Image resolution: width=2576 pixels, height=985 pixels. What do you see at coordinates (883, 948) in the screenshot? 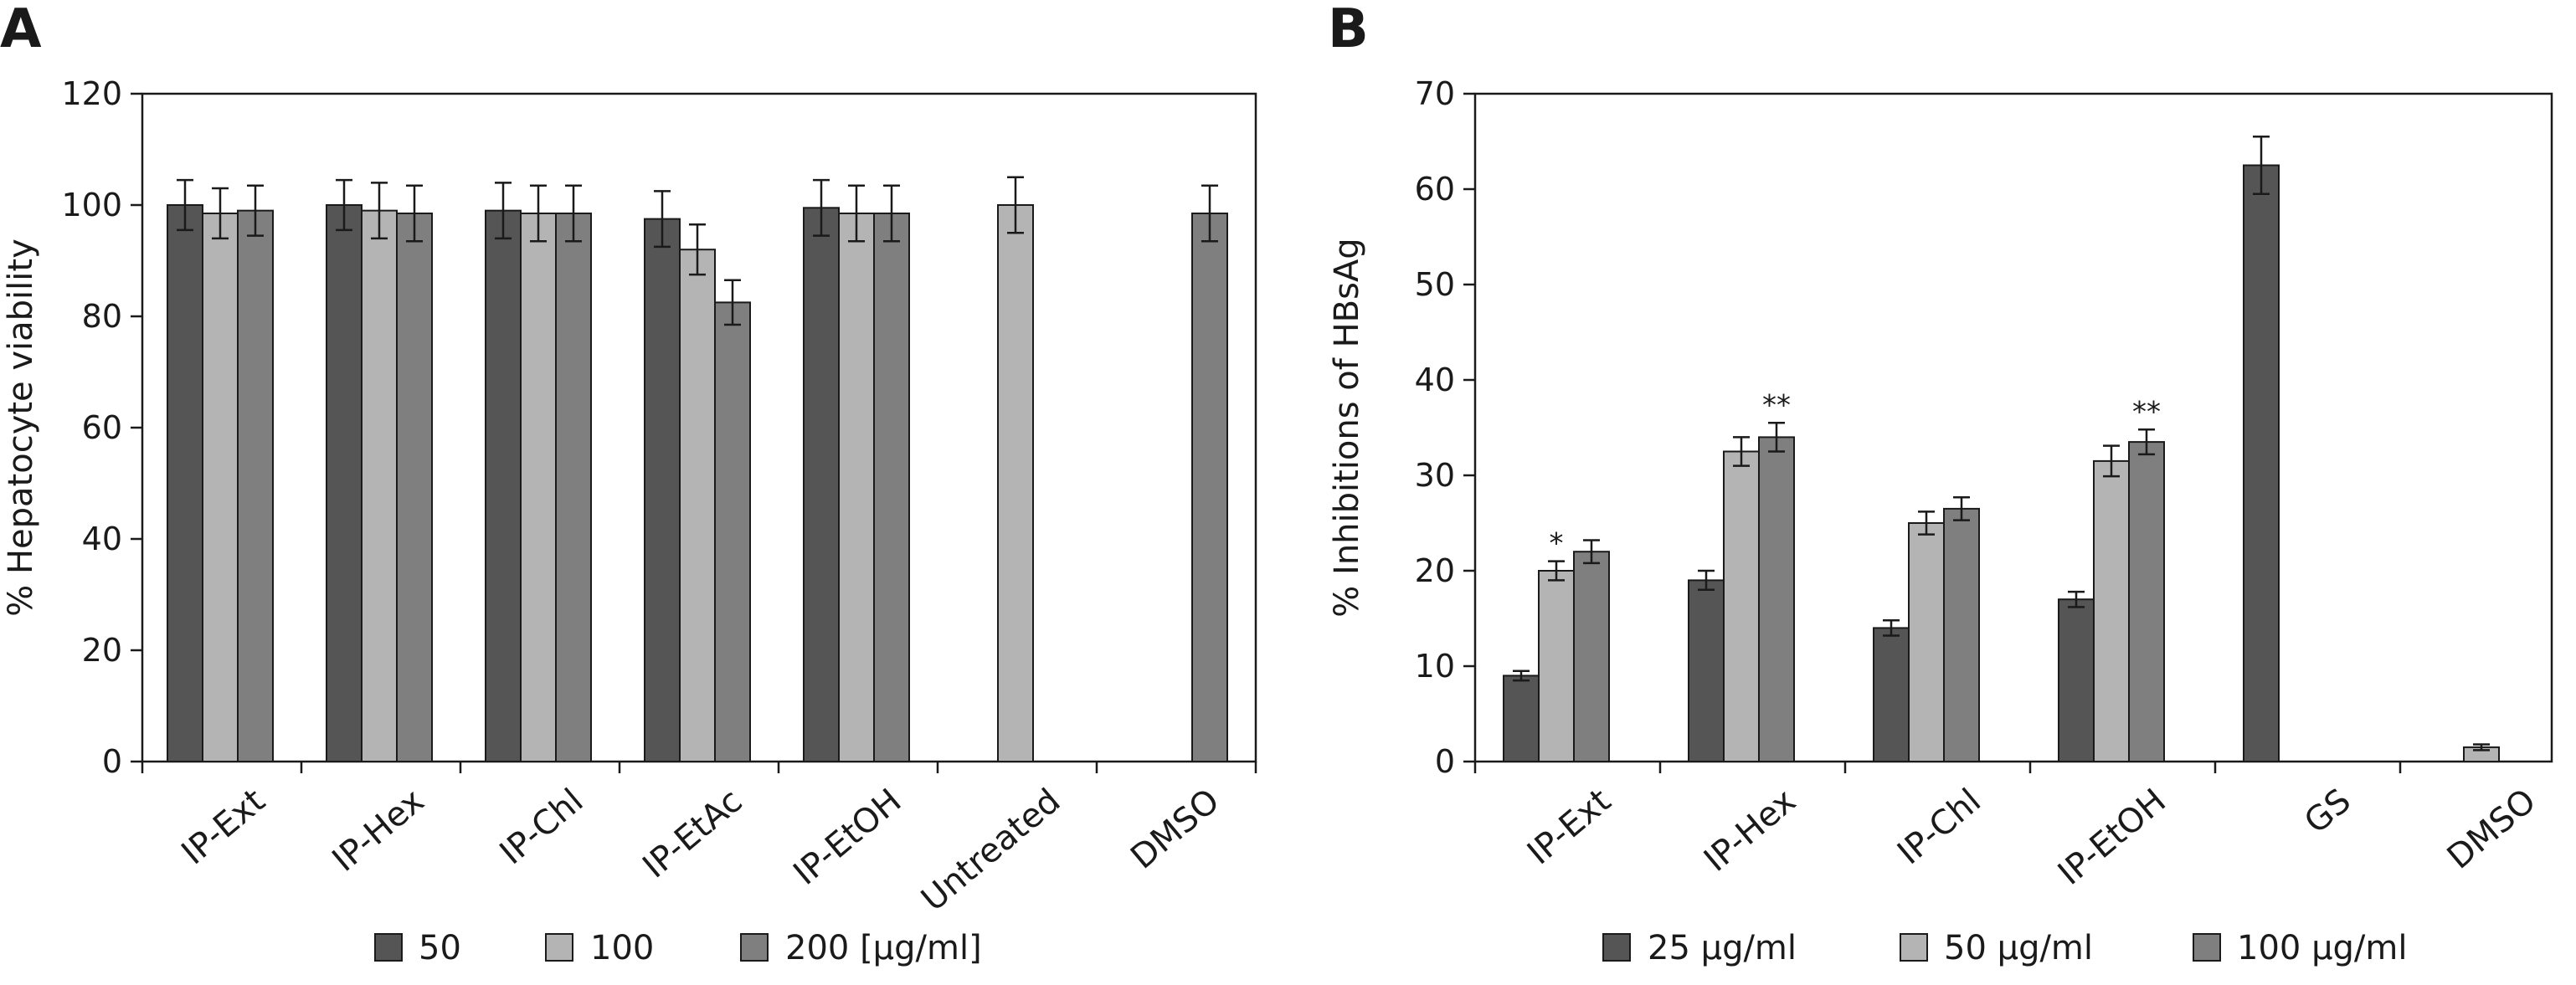
I see `legend-label: 200 [µg/ml]` at bounding box center [883, 948].